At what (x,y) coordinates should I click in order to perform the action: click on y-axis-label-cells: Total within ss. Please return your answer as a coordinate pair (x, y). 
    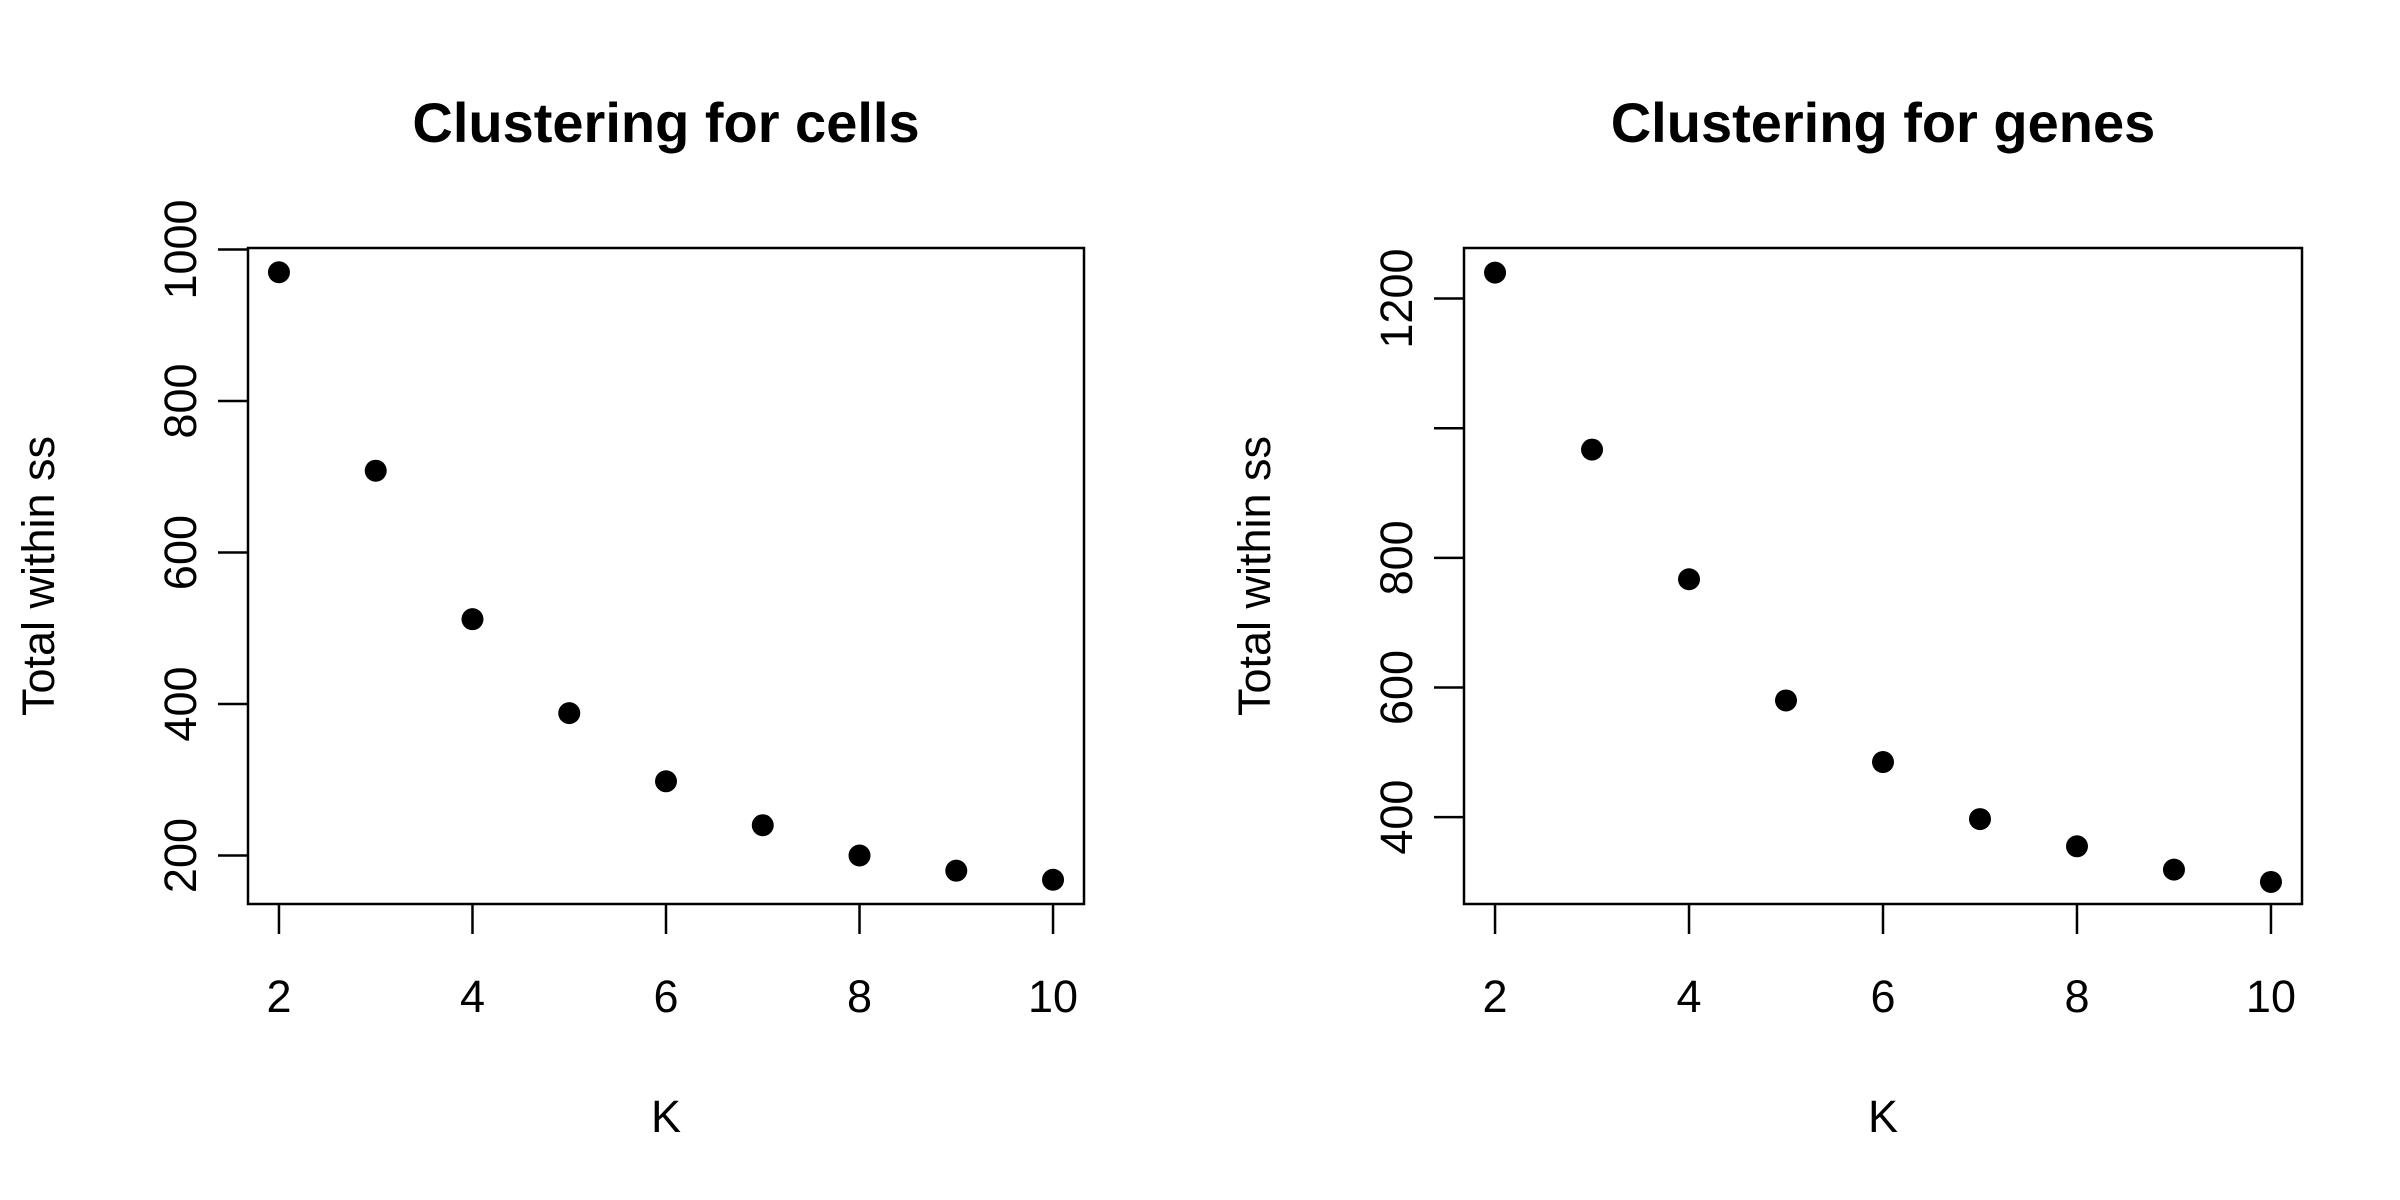
    Looking at the image, I should click on (38, 576).